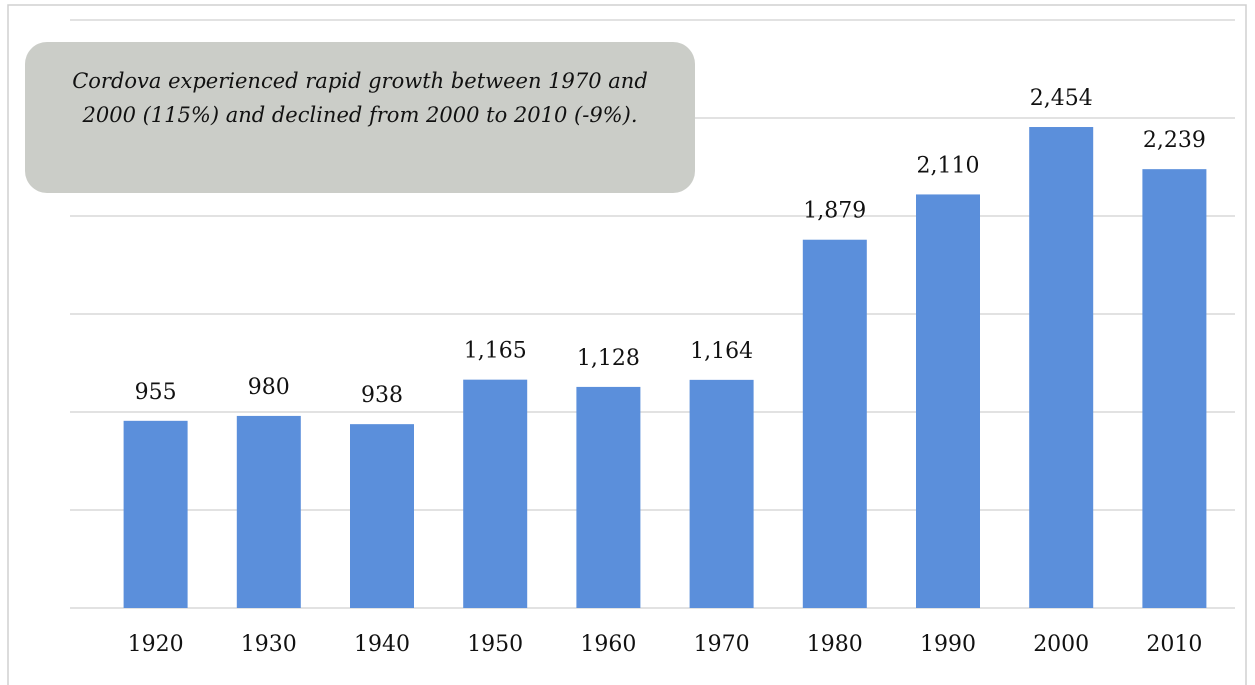 This screenshot has width=1255, height=685. What do you see at coordinates (722, 644) in the screenshot?
I see `x-tick-label: 1970` at bounding box center [722, 644].